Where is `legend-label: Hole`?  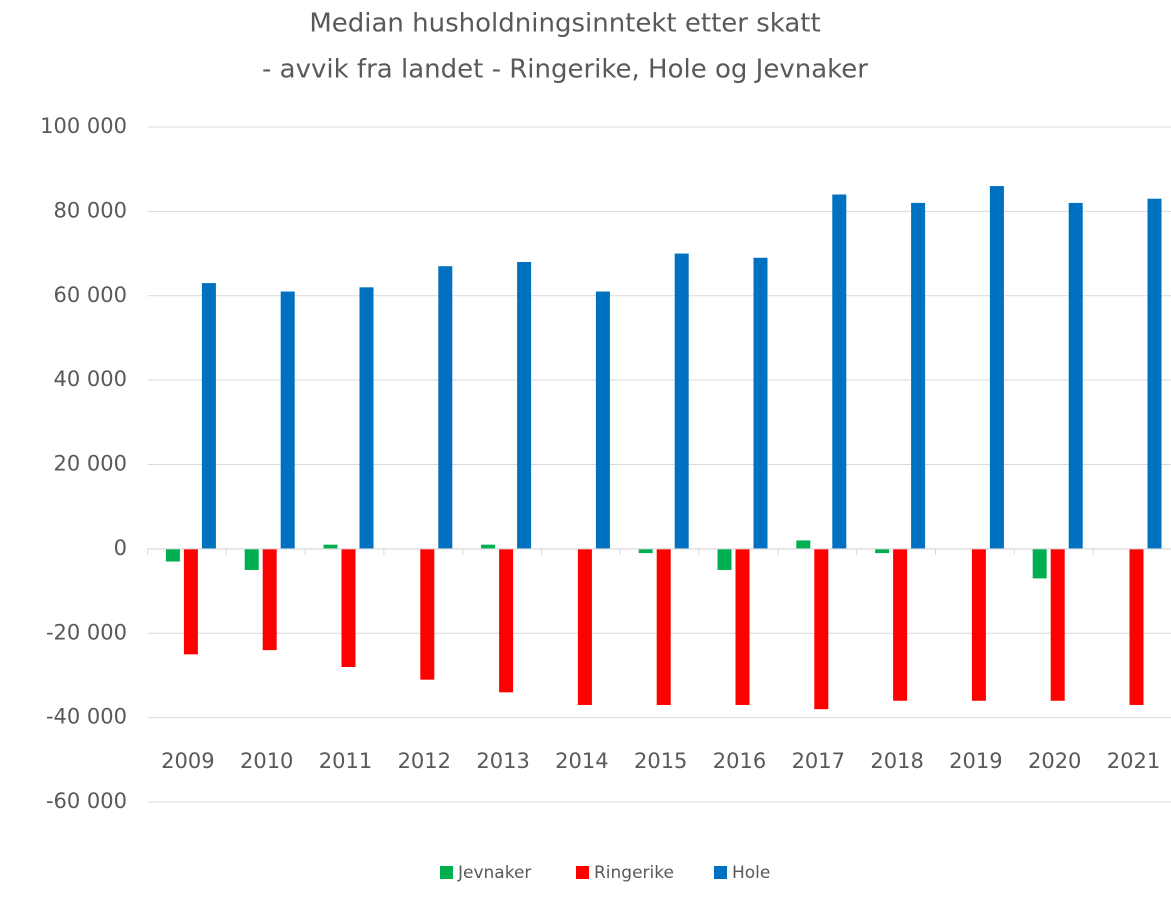
legend-label: Hole is located at coordinates (751, 873).